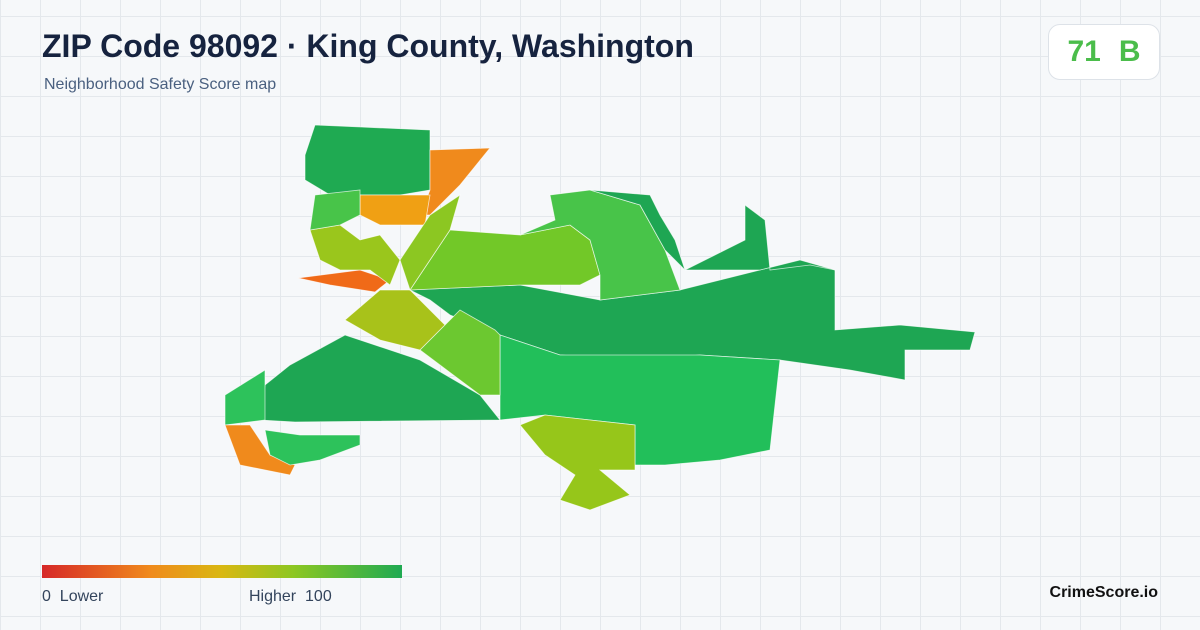 The image size is (1200, 630). Describe the element at coordinates (368, 46) in the screenshot. I see `title: ZIP Code 98092 · King County, Washington` at that location.